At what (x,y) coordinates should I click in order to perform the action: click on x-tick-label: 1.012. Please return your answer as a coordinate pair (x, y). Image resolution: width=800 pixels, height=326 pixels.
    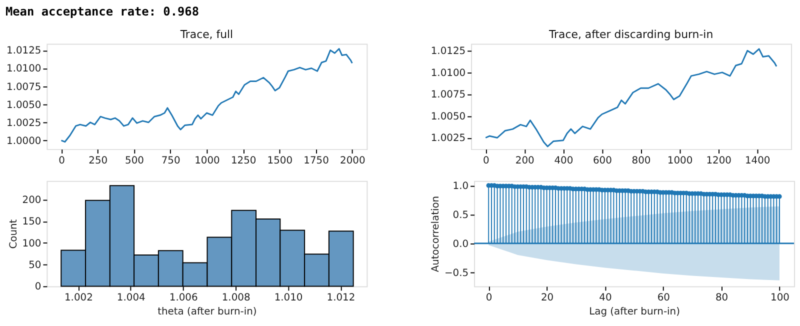
    Looking at the image, I should click on (341, 298).